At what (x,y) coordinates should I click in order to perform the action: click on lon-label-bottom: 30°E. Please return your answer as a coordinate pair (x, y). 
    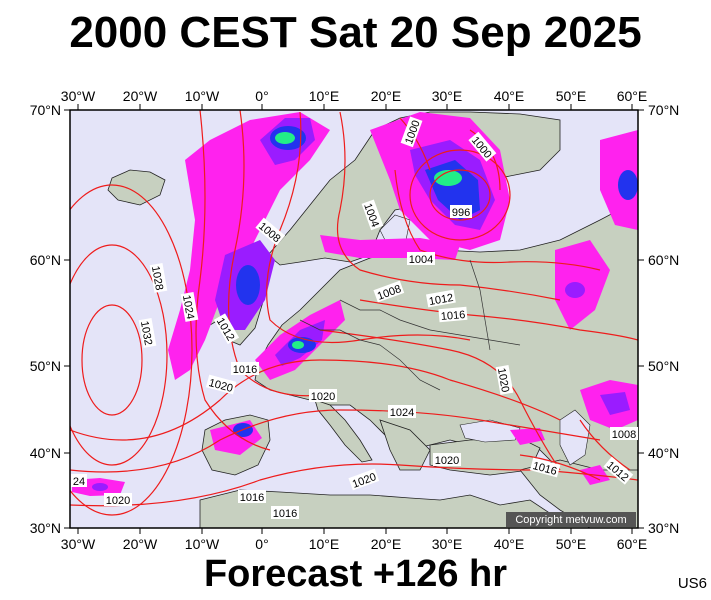
    Looking at the image, I should click on (447, 544).